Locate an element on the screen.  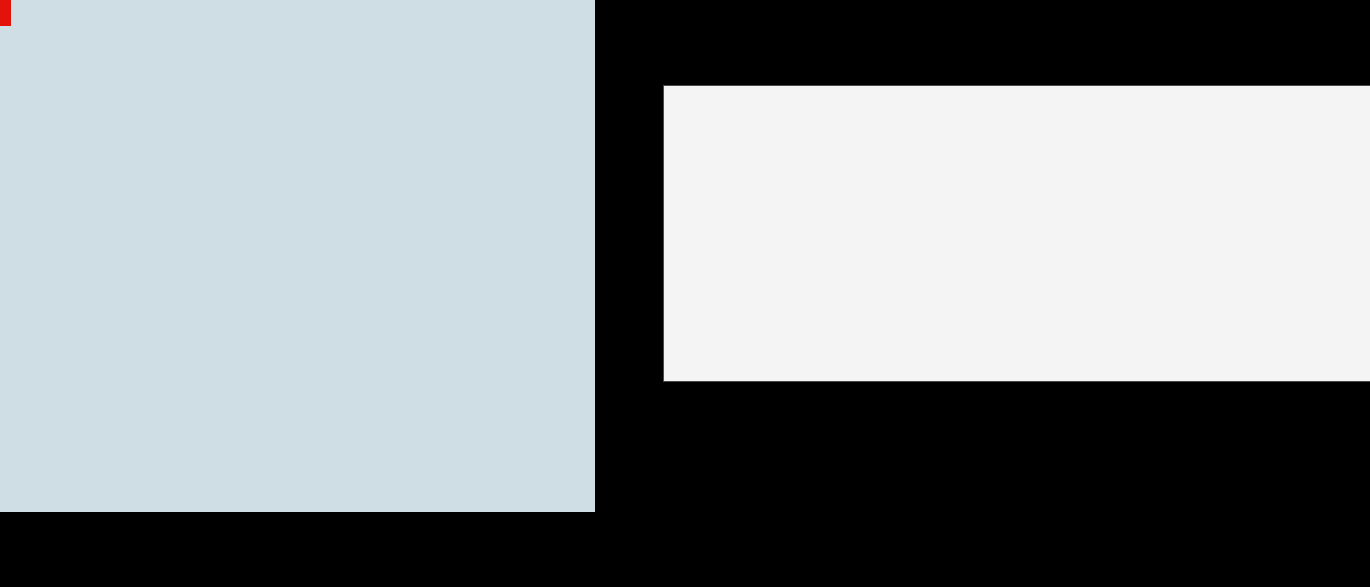
economist-red-tab is located at coordinates (5, 13).